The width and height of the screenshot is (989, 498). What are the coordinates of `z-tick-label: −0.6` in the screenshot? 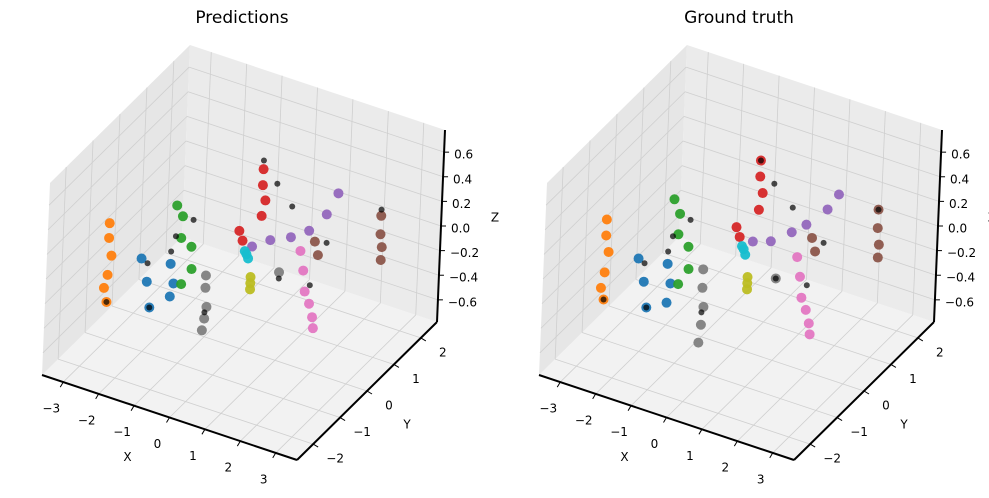 It's located at (959, 302).